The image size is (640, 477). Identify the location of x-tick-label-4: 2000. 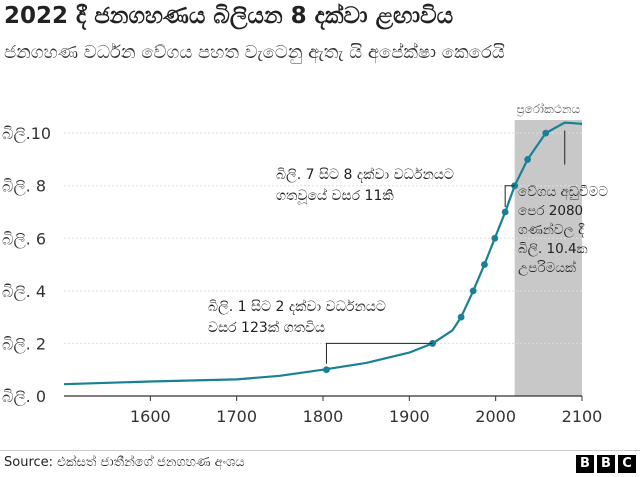
(495, 416).